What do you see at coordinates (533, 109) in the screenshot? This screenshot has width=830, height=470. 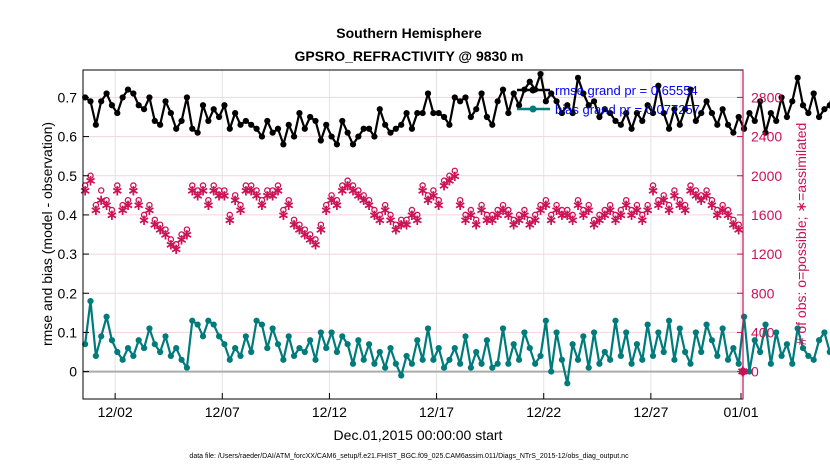 I see `legend-bias-marker` at bounding box center [533, 109].